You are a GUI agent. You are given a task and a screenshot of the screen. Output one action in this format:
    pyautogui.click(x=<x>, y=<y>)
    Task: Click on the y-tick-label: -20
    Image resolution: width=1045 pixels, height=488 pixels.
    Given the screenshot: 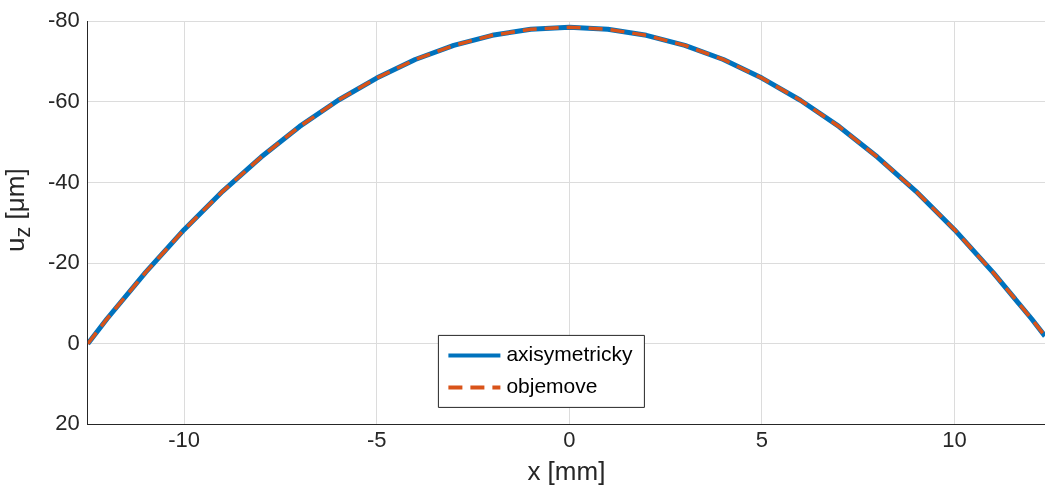 What is the action you would take?
    pyautogui.click(x=64, y=262)
    